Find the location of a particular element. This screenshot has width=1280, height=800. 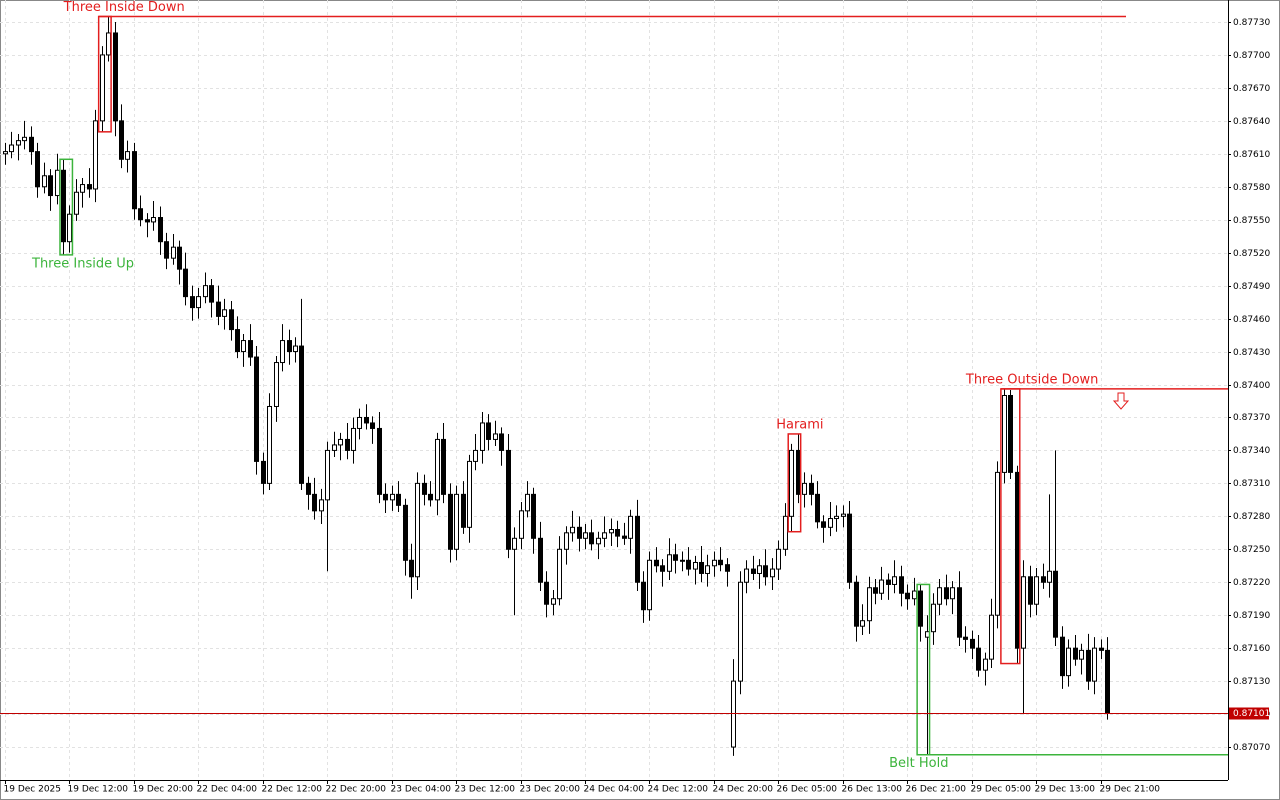

x-tick-label: 24 Dec 04:00 is located at coordinates (614, 790).